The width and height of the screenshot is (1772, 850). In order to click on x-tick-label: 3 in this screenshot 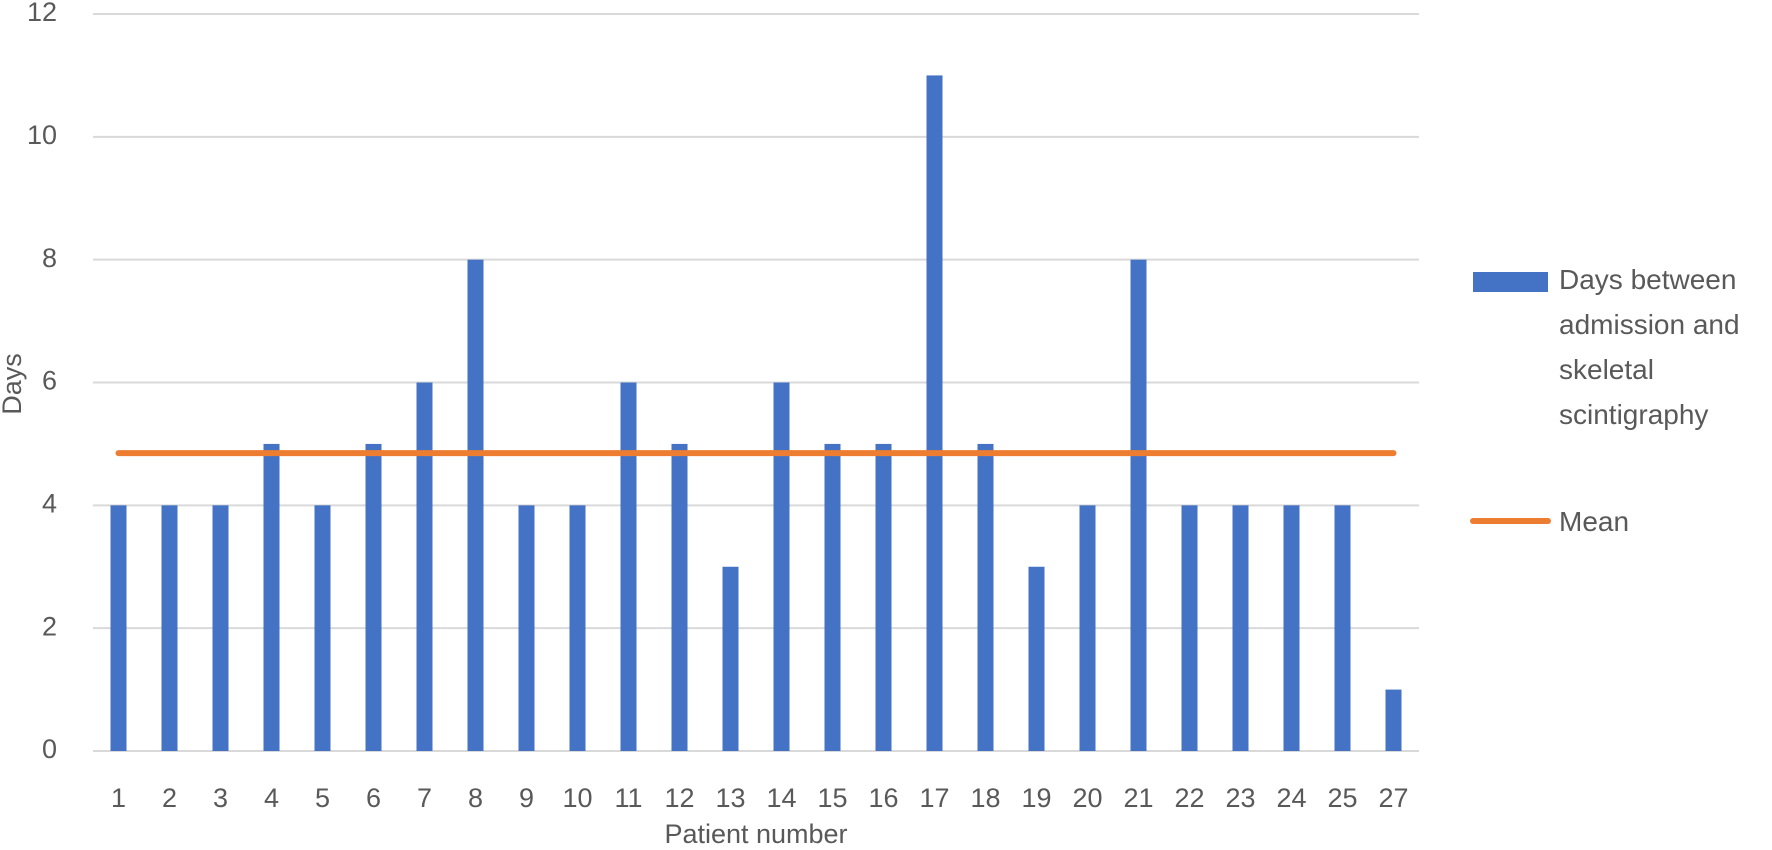, I will do `click(220, 798)`.